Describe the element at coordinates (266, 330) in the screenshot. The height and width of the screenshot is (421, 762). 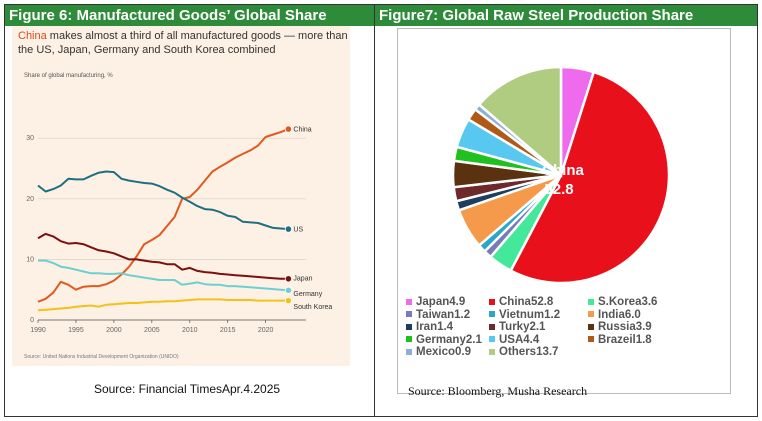
I see `x-tick-label: 2020` at that location.